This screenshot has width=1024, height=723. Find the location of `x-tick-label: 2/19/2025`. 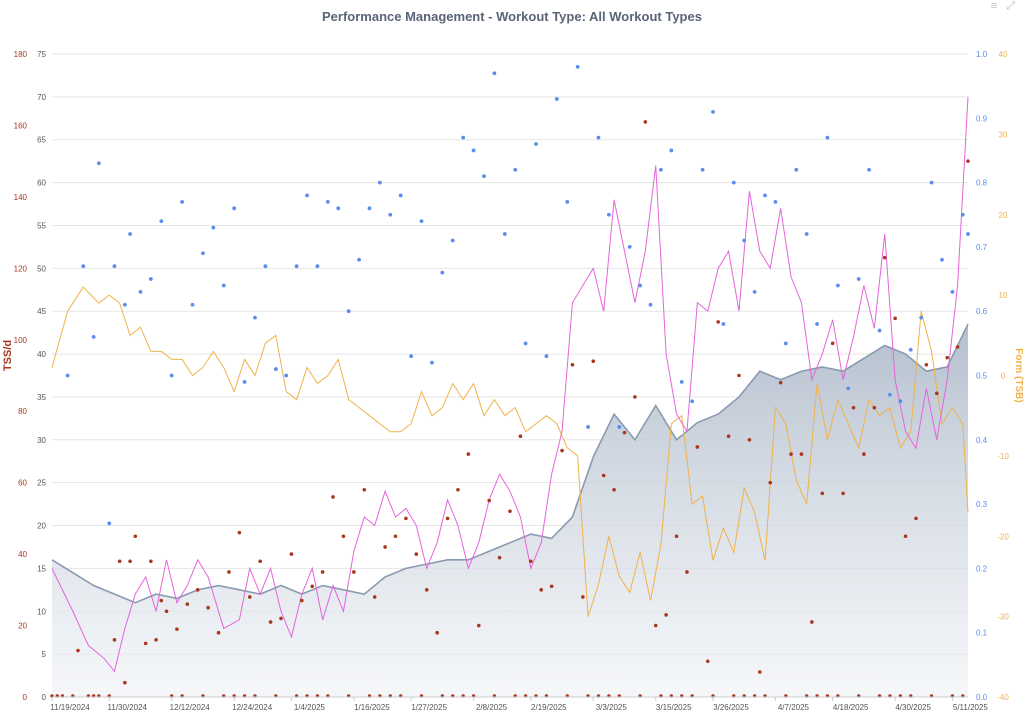

x-tick-label: 2/19/2025 is located at coordinates (549, 707).